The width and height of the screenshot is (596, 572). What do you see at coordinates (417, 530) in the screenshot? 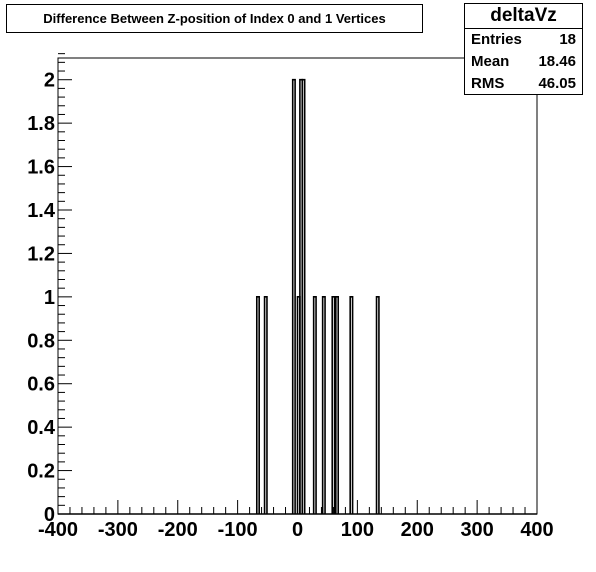
I see `x-tick-label: 200` at bounding box center [417, 530].